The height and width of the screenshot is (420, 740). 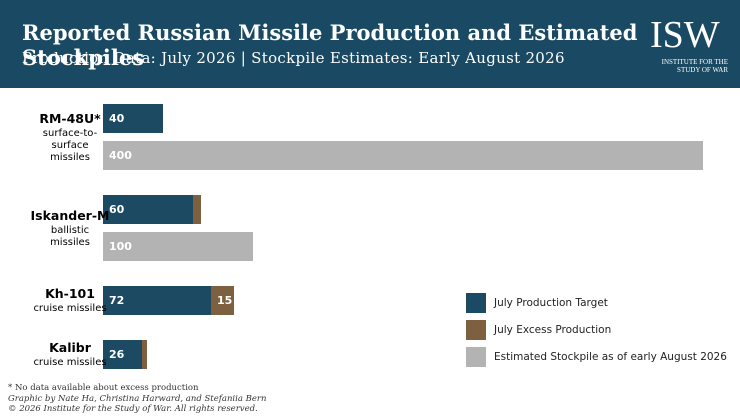 What do you see at coordinates (685, 35) in the screenshot?
I see `logo-mark: ISW` at bounding box center [685, 35].